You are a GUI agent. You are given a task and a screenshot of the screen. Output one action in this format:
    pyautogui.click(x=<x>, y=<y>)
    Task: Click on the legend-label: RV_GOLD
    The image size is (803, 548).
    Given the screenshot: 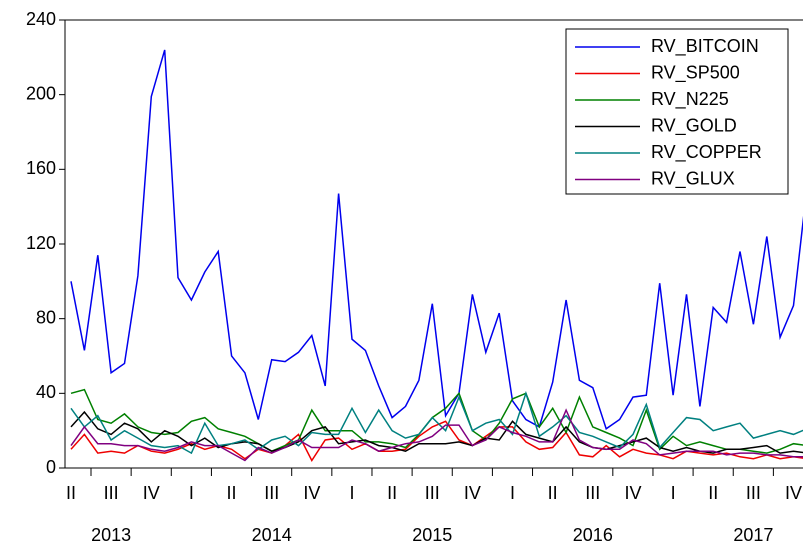 What is the action you would take?
    pyautogui.click(x=694, y=125)
    